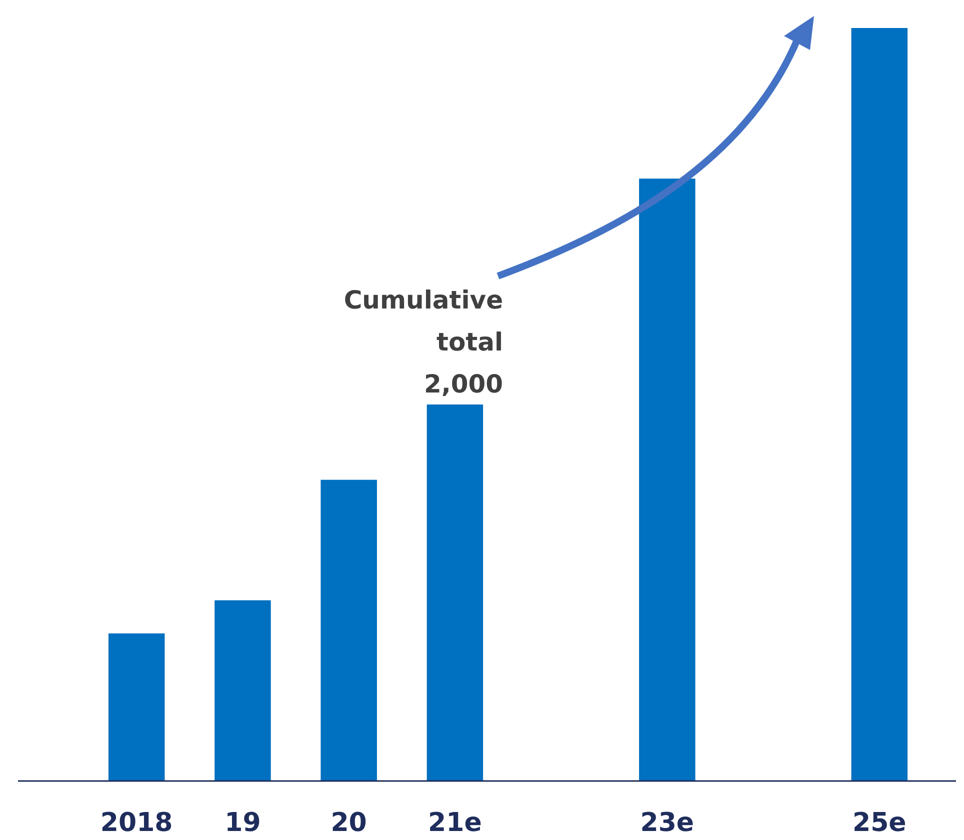 This screenshot has width=964, height=840. What do you see at coordinates (348, 823) in the screenshot?
I see `x-tick-label: 20` at bounding box center [348, 823].